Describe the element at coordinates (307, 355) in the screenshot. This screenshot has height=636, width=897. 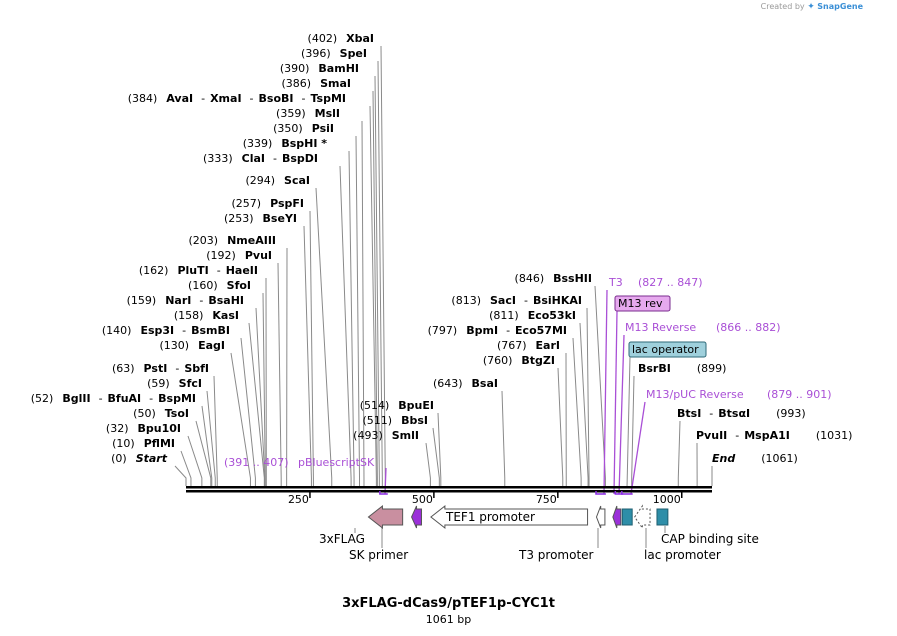
I see `leader-line-bseyi` at that location.